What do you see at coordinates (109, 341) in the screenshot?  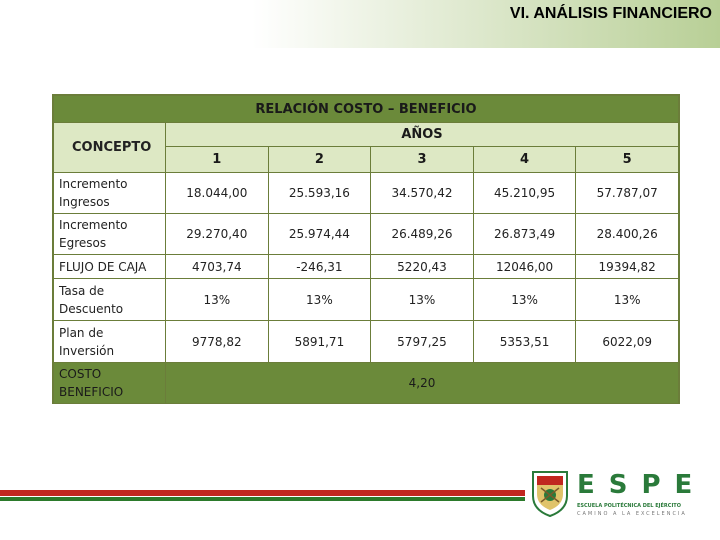 I see `row-label: Plan de Inversión` at bounding box center [109, 341].